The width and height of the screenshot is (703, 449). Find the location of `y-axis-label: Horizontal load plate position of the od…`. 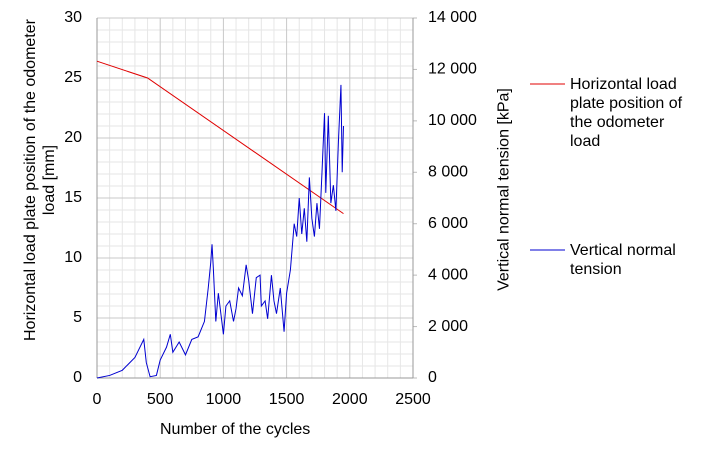

y-axis-label: Horizontal load plate position of the od… is located at coordinates (40, 180).